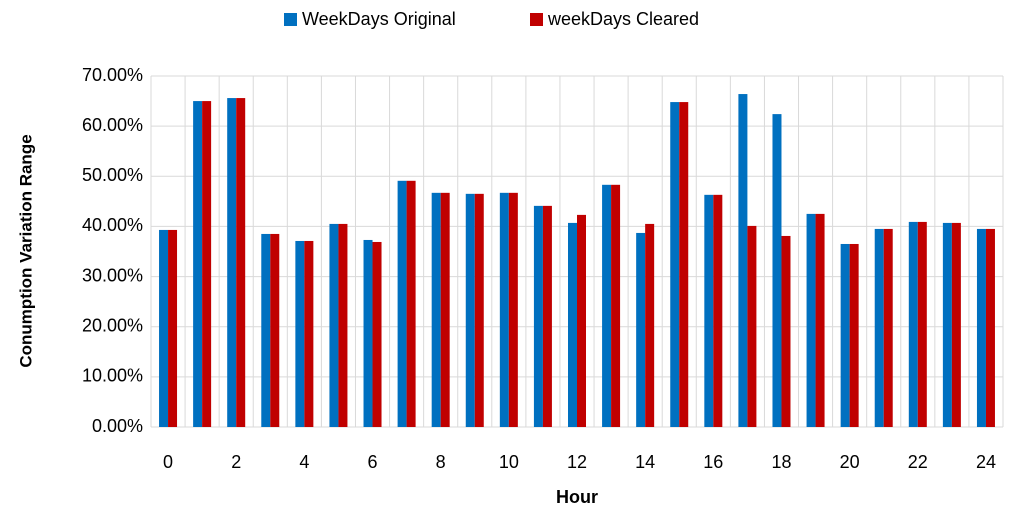 This screenshot has height=516, width=1014. Describe the element at coordinates (577, 497) in the screenshot. I see `x-axis-title: Hour` at that location.